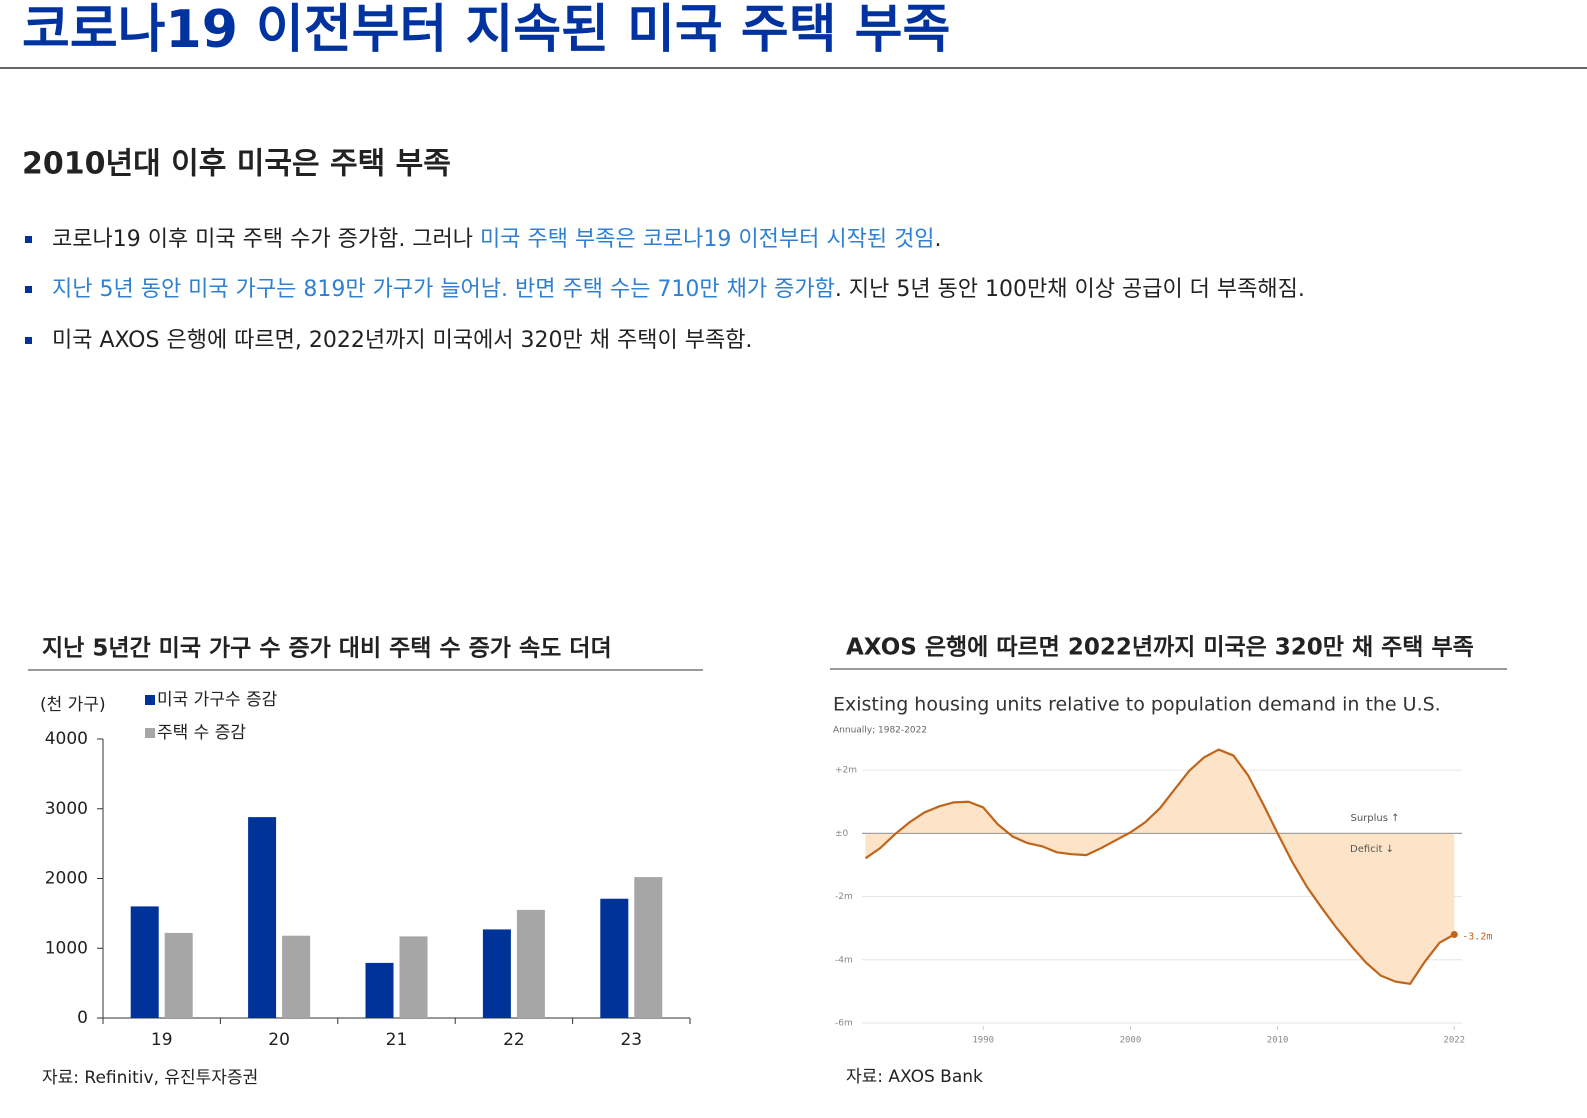 This screenshot has width=1587, height=1118. I want to click on source: 자료: AXOS Bank, so click(914, 1077).